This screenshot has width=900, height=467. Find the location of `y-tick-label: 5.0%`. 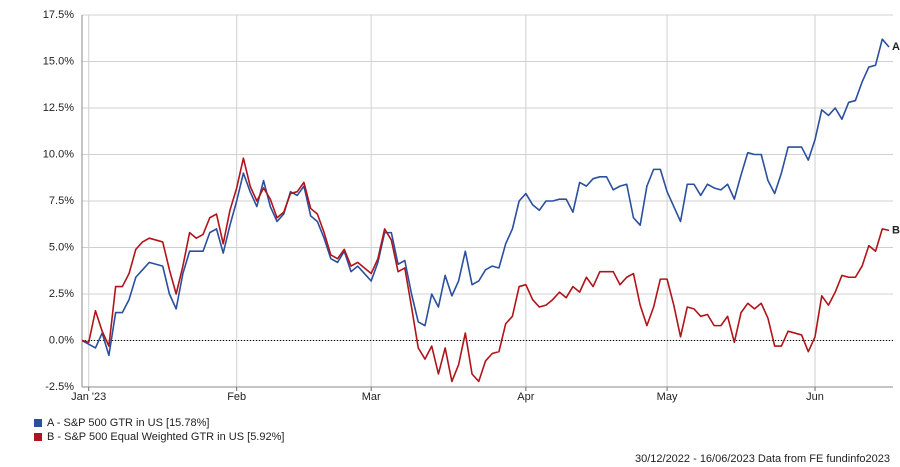

y-tick-label: 5.0% is located at coordinates (61, 247).